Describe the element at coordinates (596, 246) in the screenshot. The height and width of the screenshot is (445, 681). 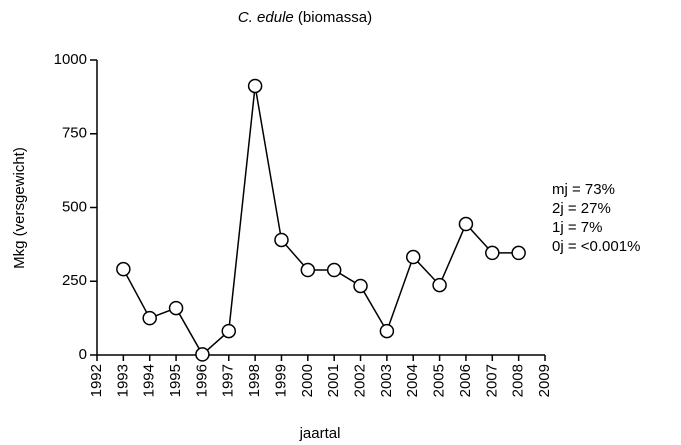
I see `annotation: 0j = <0.001%` at that location.